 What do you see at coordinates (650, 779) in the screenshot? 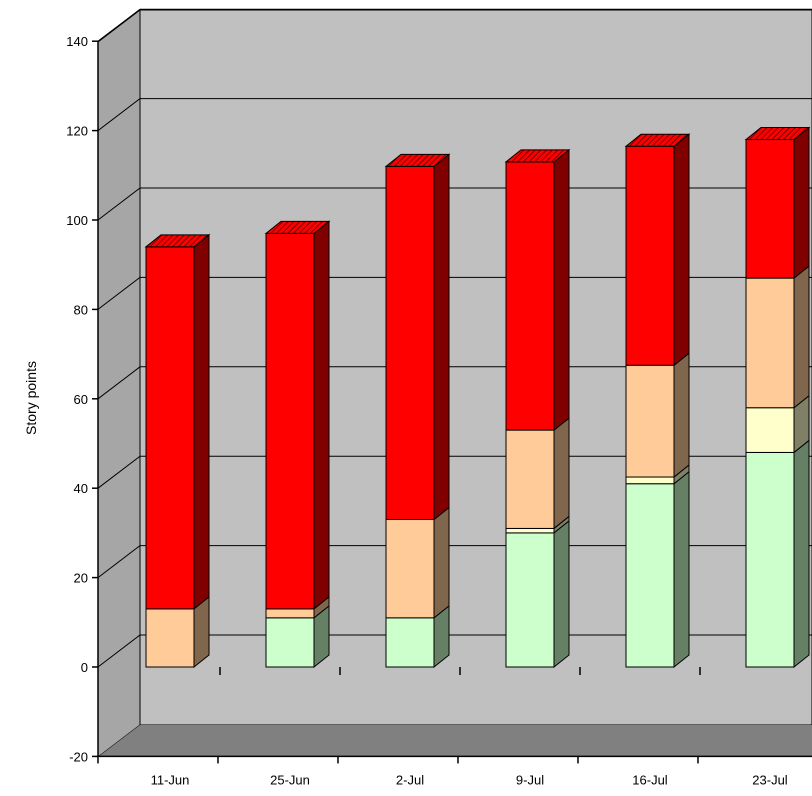
I see `x-tick-label: 16-Jul` at bounding box center [650, 779].